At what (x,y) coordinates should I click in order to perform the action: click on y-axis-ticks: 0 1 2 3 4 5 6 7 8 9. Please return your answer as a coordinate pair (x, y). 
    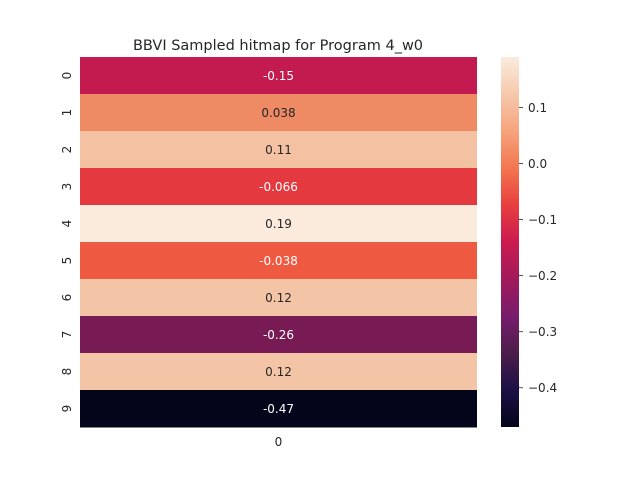
    Looking at the image, I should click on (67, 242).